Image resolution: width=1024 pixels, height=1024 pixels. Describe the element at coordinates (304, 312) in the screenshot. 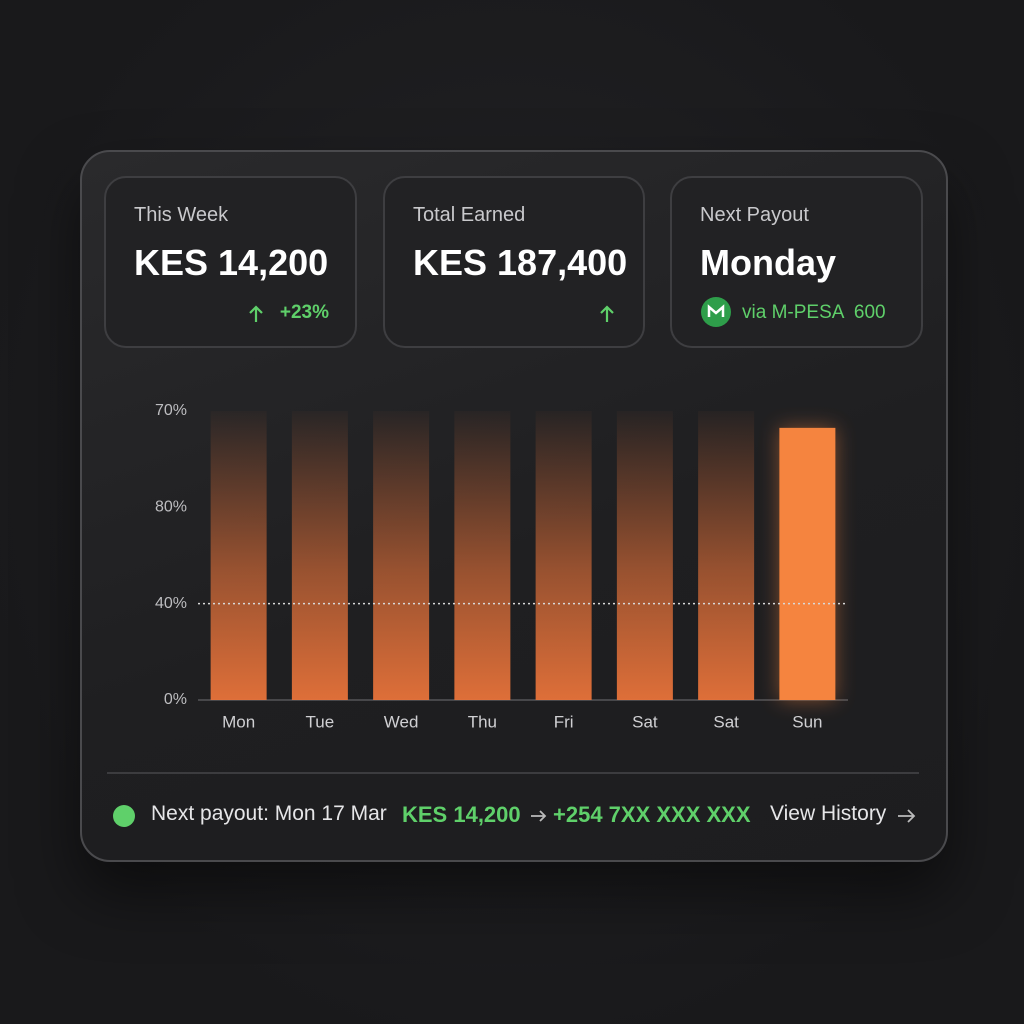

I see `card-change: +23%` at that location.